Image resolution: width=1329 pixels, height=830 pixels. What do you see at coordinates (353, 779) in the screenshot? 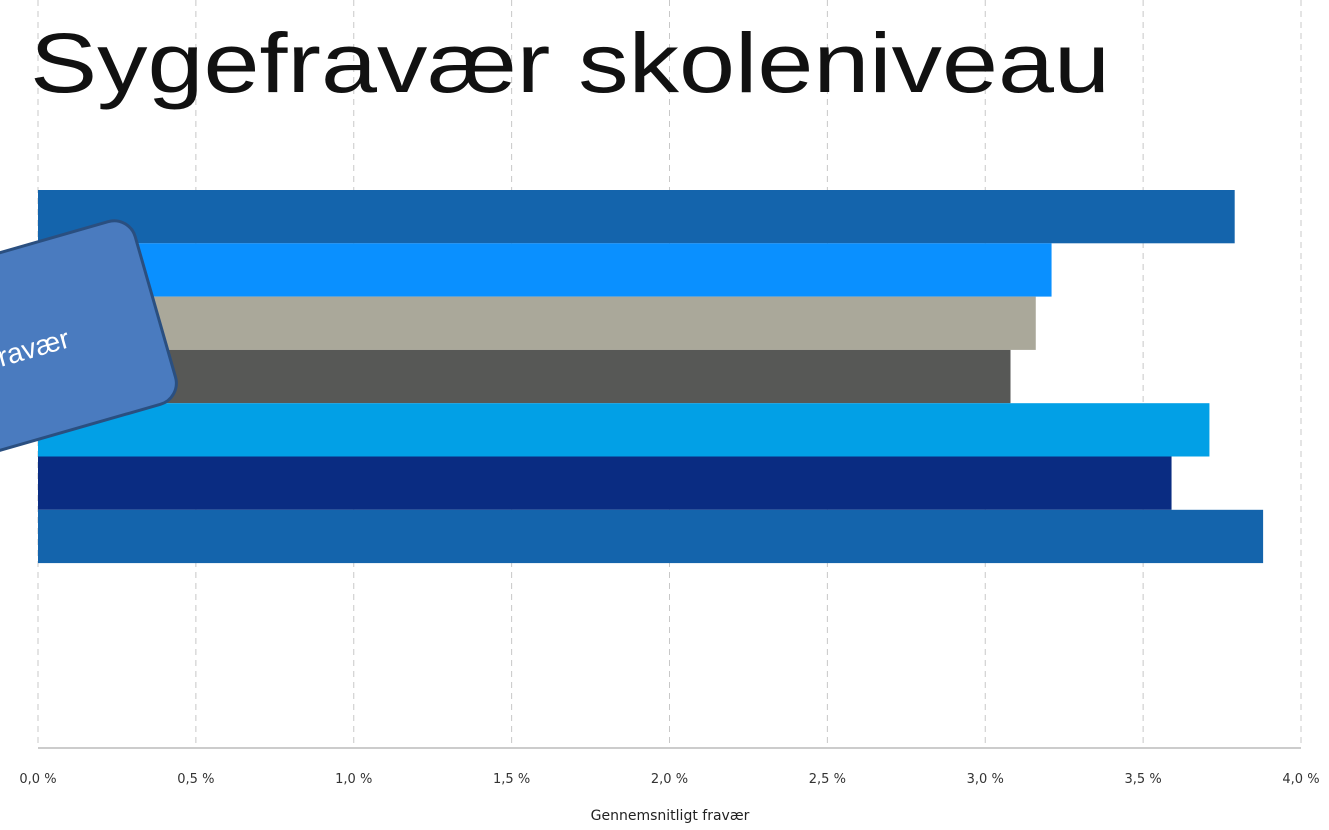
I see `x-tick-label: 1,0 %` at bounding box center [353, 779].